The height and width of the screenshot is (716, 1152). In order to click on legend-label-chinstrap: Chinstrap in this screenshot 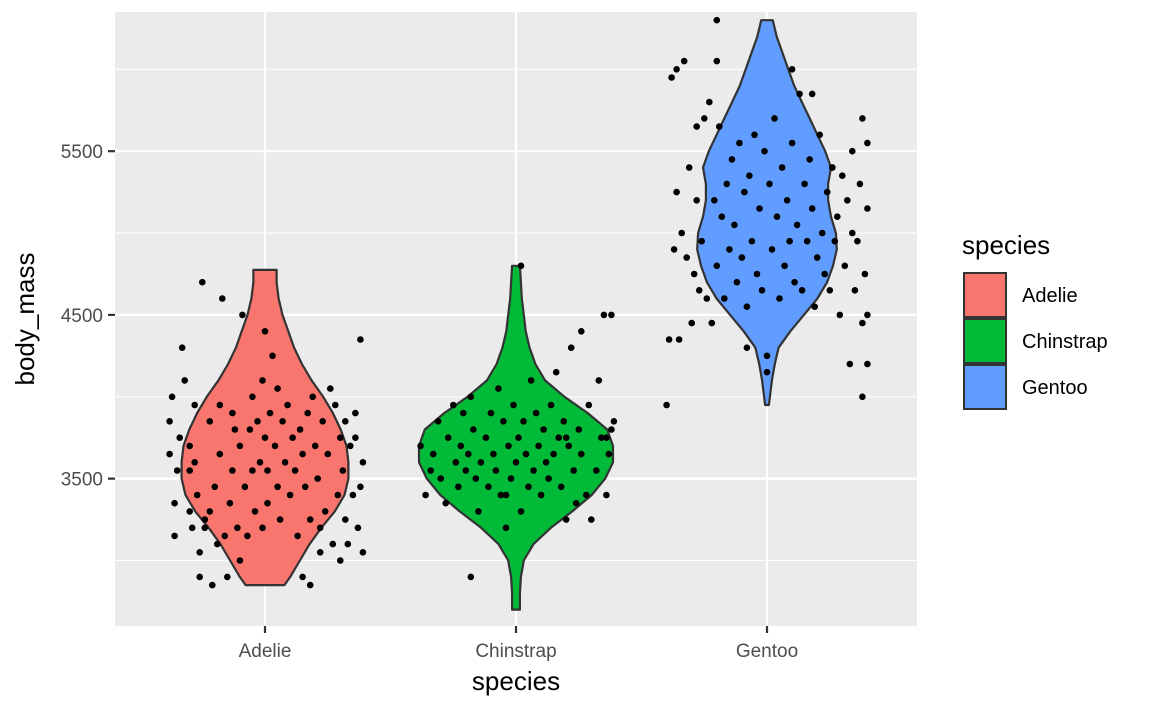, I will do `click(1065, 342)`.